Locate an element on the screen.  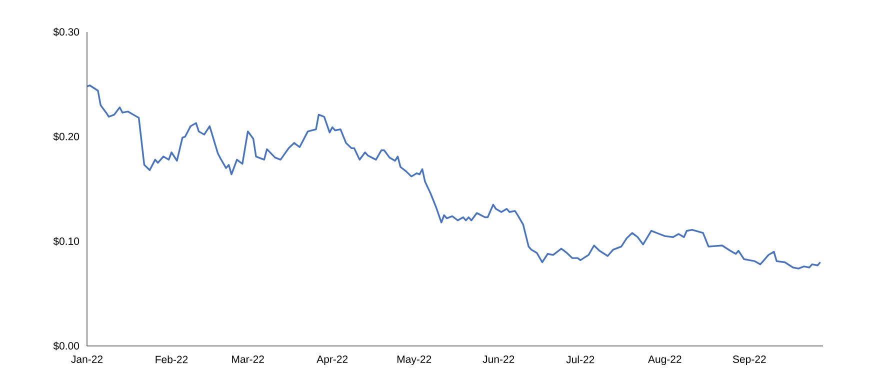
x-tick-label: May-22 is located at coordinates (414, 361).